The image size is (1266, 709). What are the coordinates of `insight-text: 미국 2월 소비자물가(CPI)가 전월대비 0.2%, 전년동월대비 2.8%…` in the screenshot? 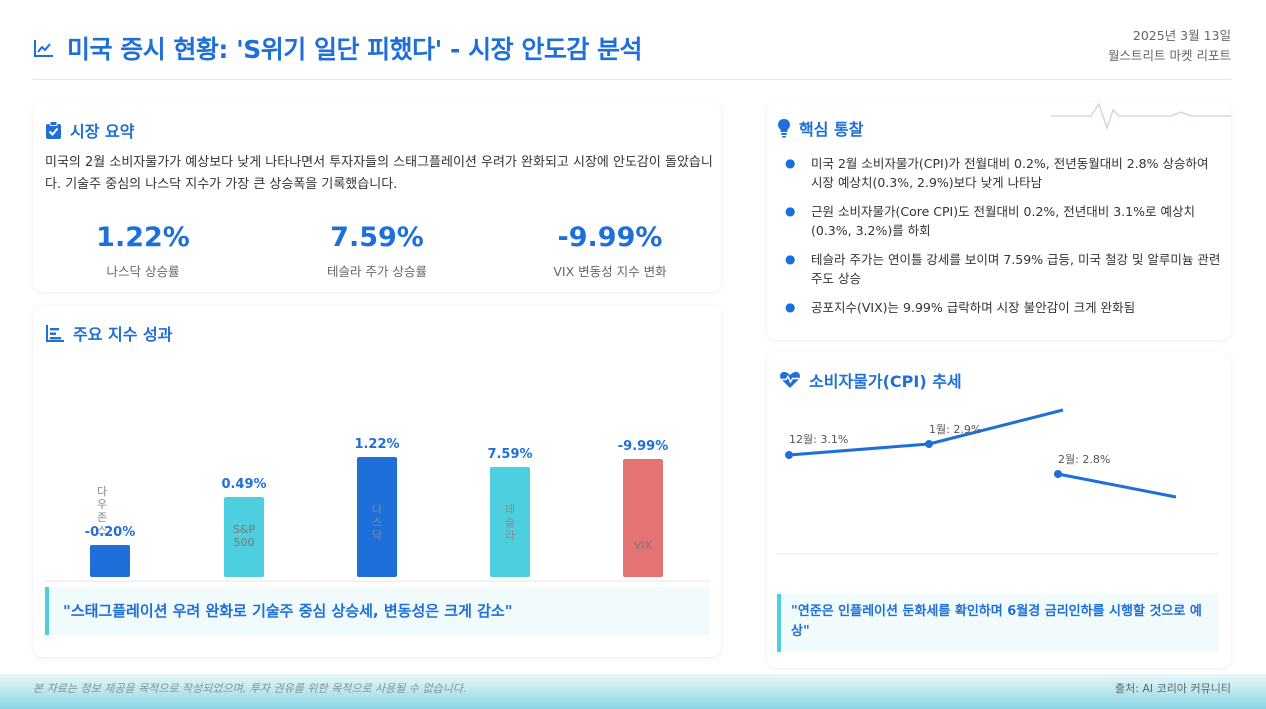 It's located at (1010, 173).